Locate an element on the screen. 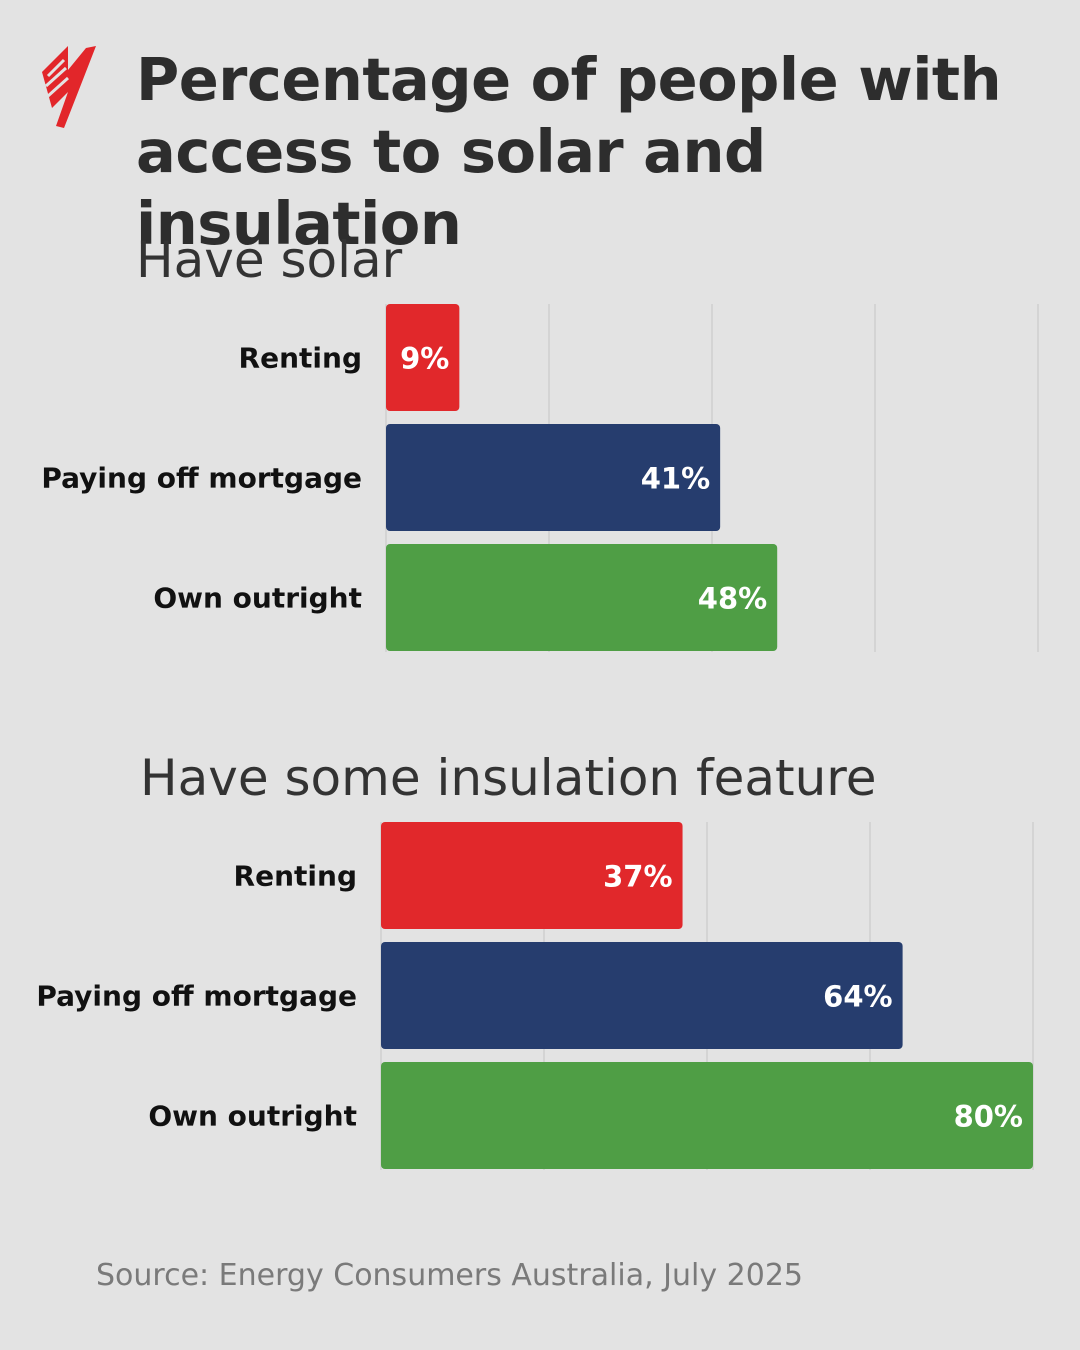 The image size is (1080, 1350). chart-title-insulation: Have some insulation feature is located at coordinates (508, 778).